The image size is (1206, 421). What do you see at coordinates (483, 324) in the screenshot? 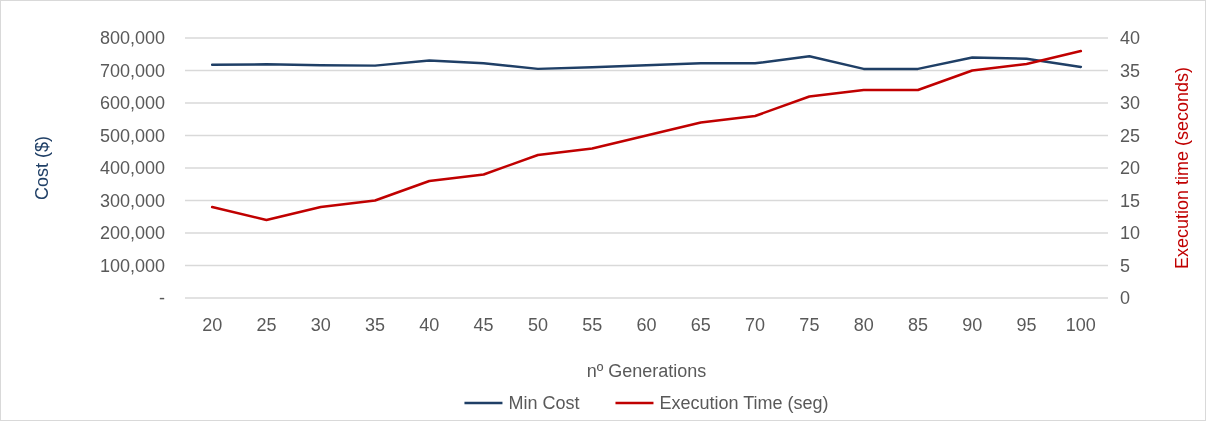
I see `x-tick-label: 45` at bounding box center [483, 324].